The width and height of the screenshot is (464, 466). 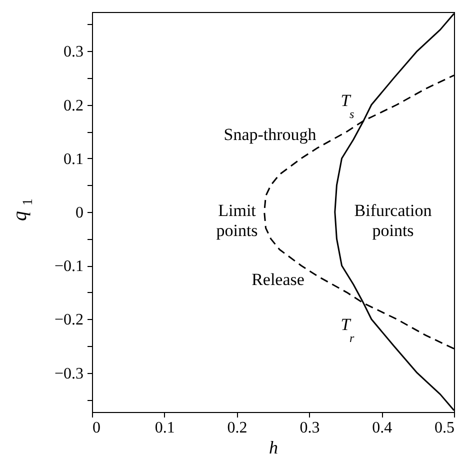 I want to click on y-tick-label: 0, so click(x=80, y=213).